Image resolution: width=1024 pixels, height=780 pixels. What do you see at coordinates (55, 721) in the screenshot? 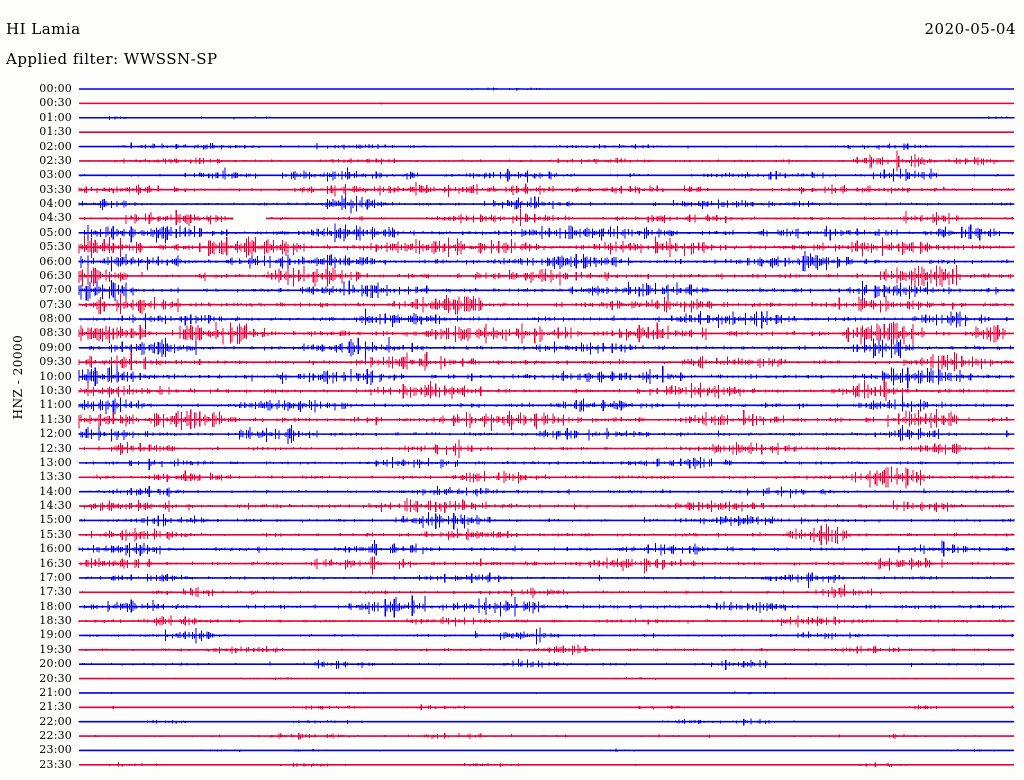
I see `time-label-2200: 22:00` at bounding box center [55, 721].